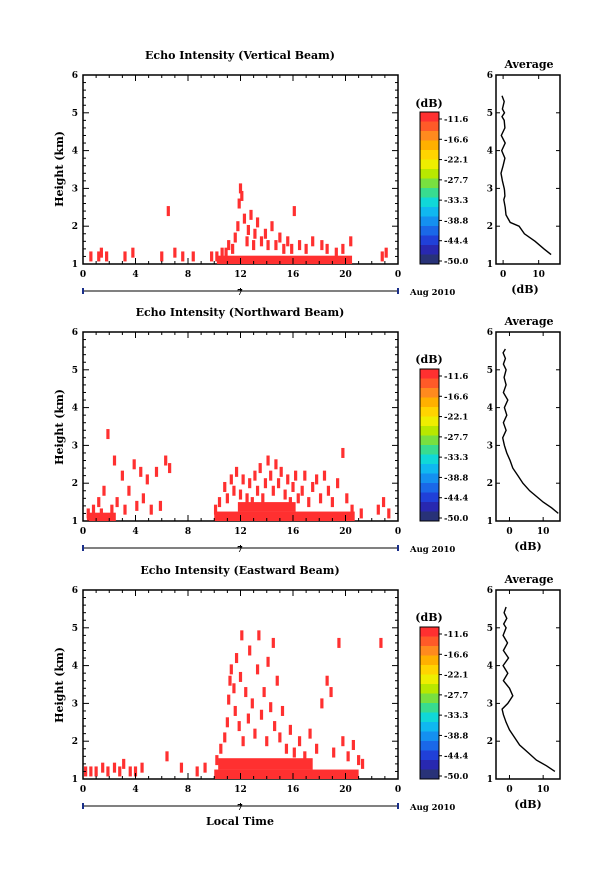  What do you see at coordinates (293, 532) in the screenshot?
I see `x-tick-label: 16` at bounding box center [293, 532].